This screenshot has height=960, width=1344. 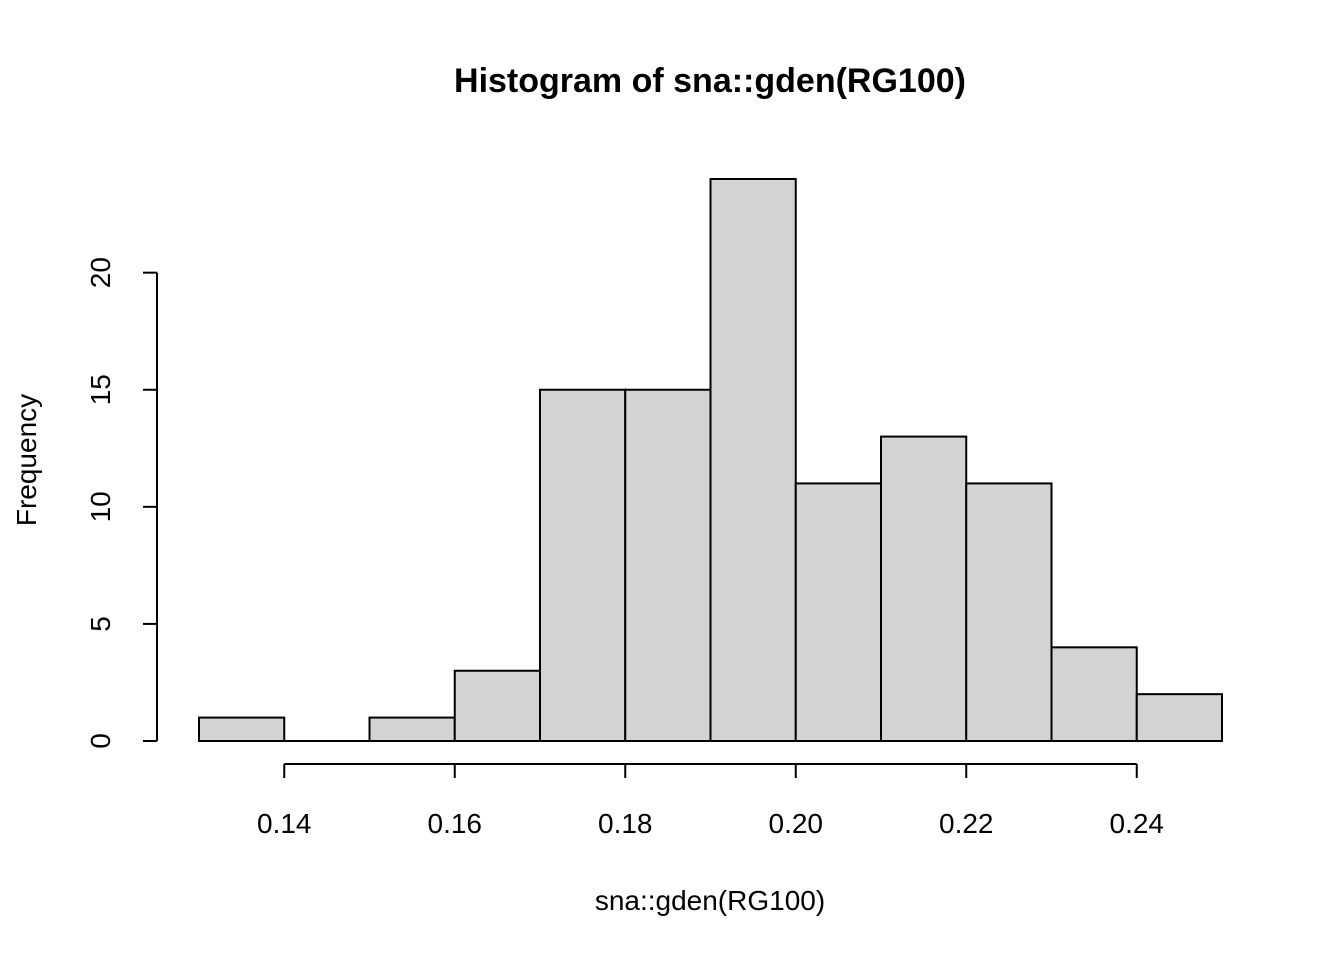 I want to click on y-axis: 0 5 10 15 20, so click(x=121, y=503).